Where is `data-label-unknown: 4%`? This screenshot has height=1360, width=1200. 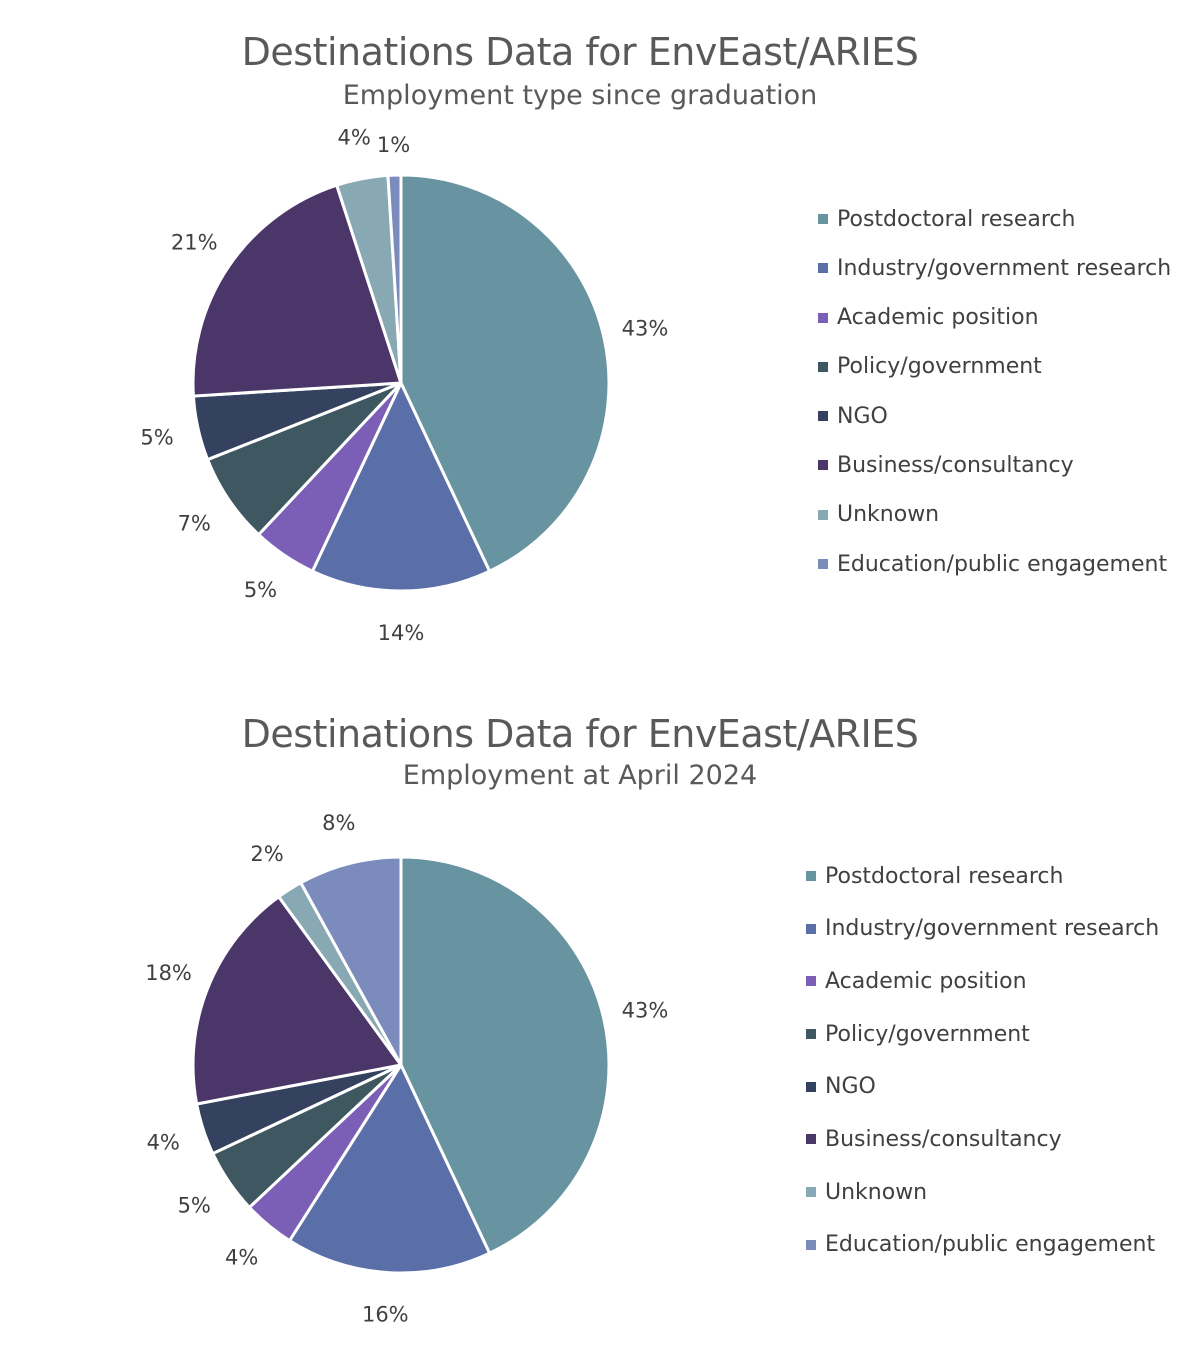 data-label-unknown: 4% is located at coordinates (353, 137).